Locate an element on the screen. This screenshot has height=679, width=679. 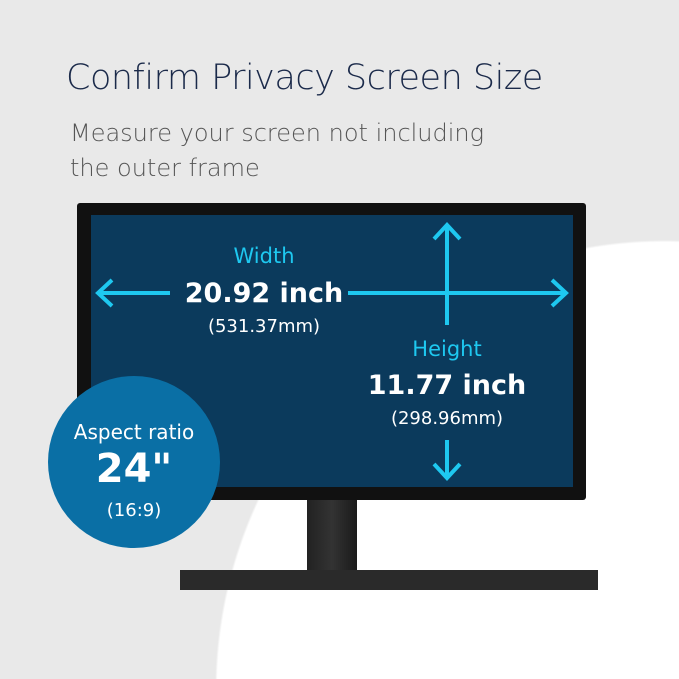
height-mm: (298.96mm) is located at coordinates (447, 418).